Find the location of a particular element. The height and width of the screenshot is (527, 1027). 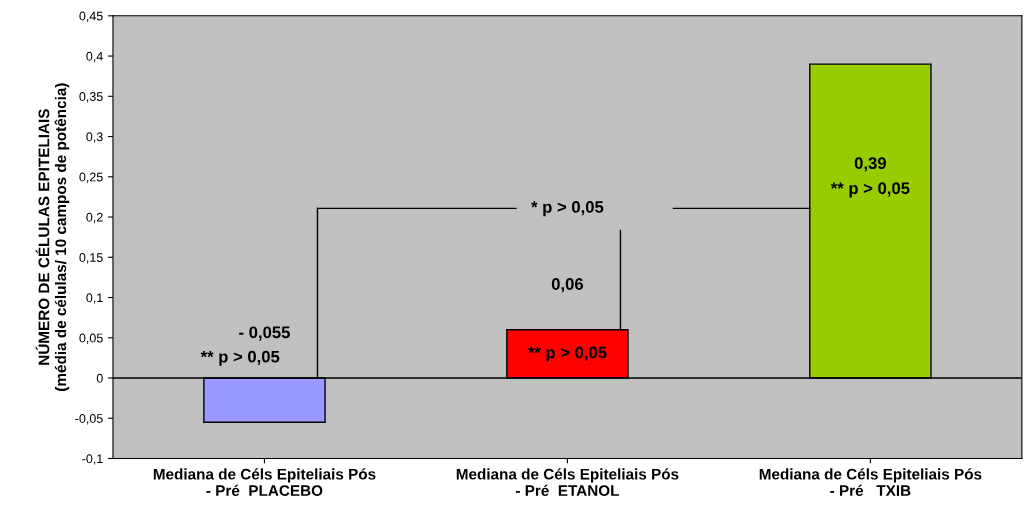

data-label: 0,39 is located at coordinates (870, 164).